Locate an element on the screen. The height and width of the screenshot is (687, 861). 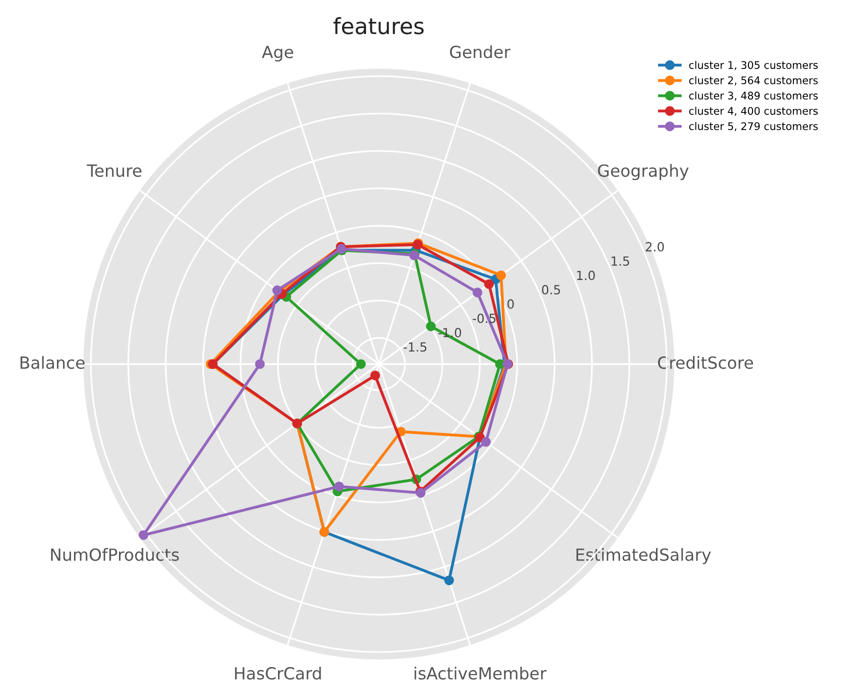
spoke-label: Geography is located at coordinates (643, 172).